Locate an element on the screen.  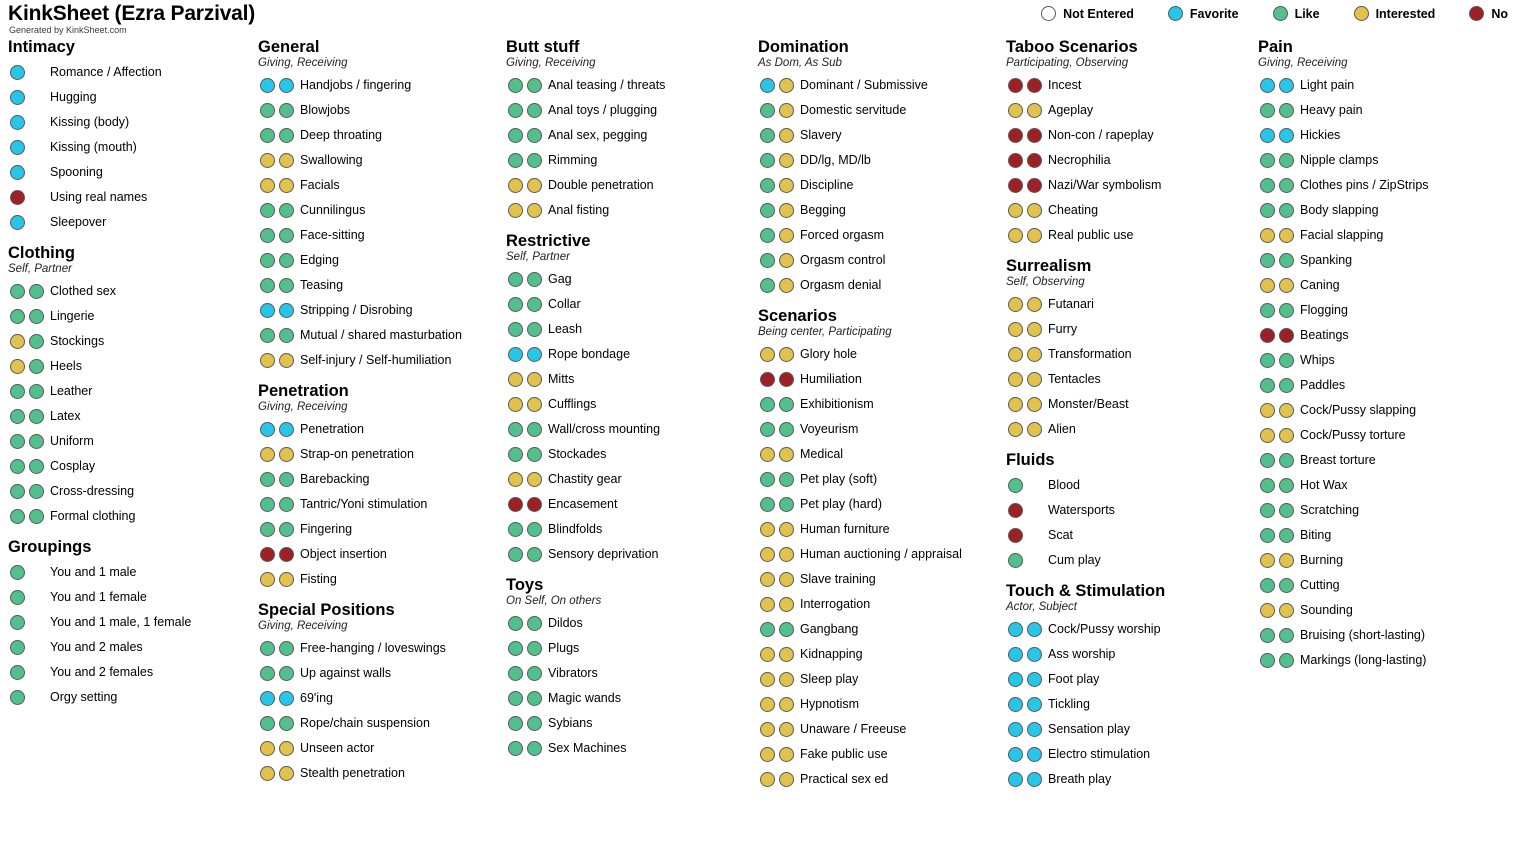
kink-row: Kissing (body) is located at coordinates (133, 122).